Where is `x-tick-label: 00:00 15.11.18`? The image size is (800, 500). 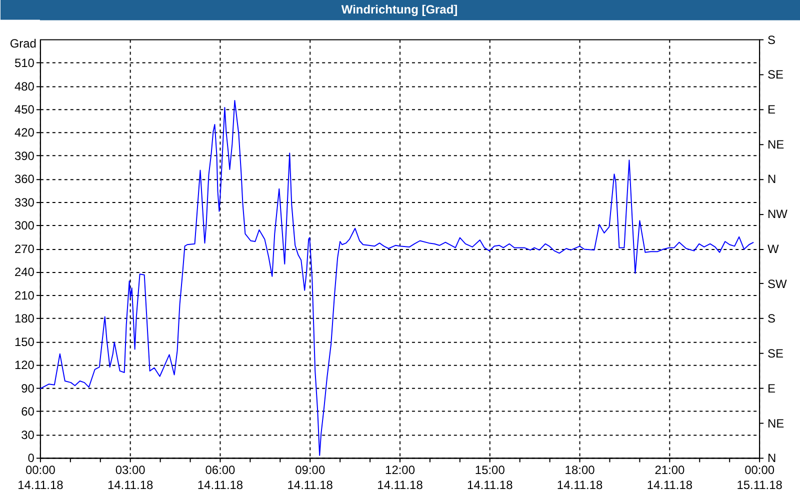
x-tick-label: 00:00 15.11.18 is located at coordinates (759, 477).